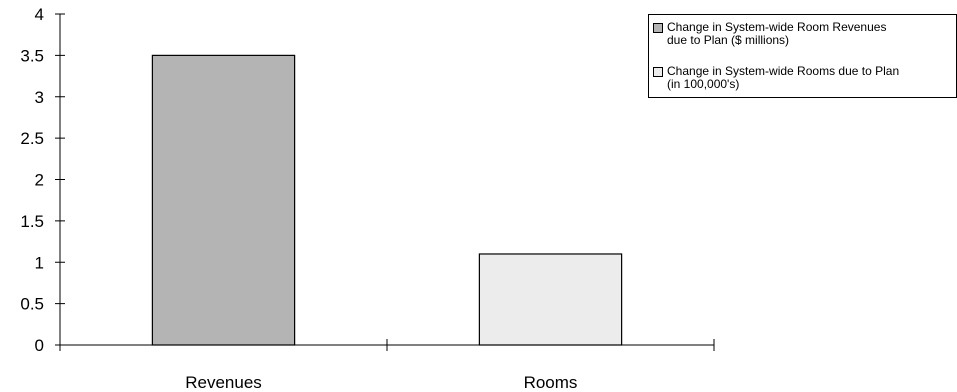 The width and height of the screenshot is (957, 392). Describe the element at coordinates (32, 221) in the screenshot. I see `y-tick-label: 1.5` at that location.